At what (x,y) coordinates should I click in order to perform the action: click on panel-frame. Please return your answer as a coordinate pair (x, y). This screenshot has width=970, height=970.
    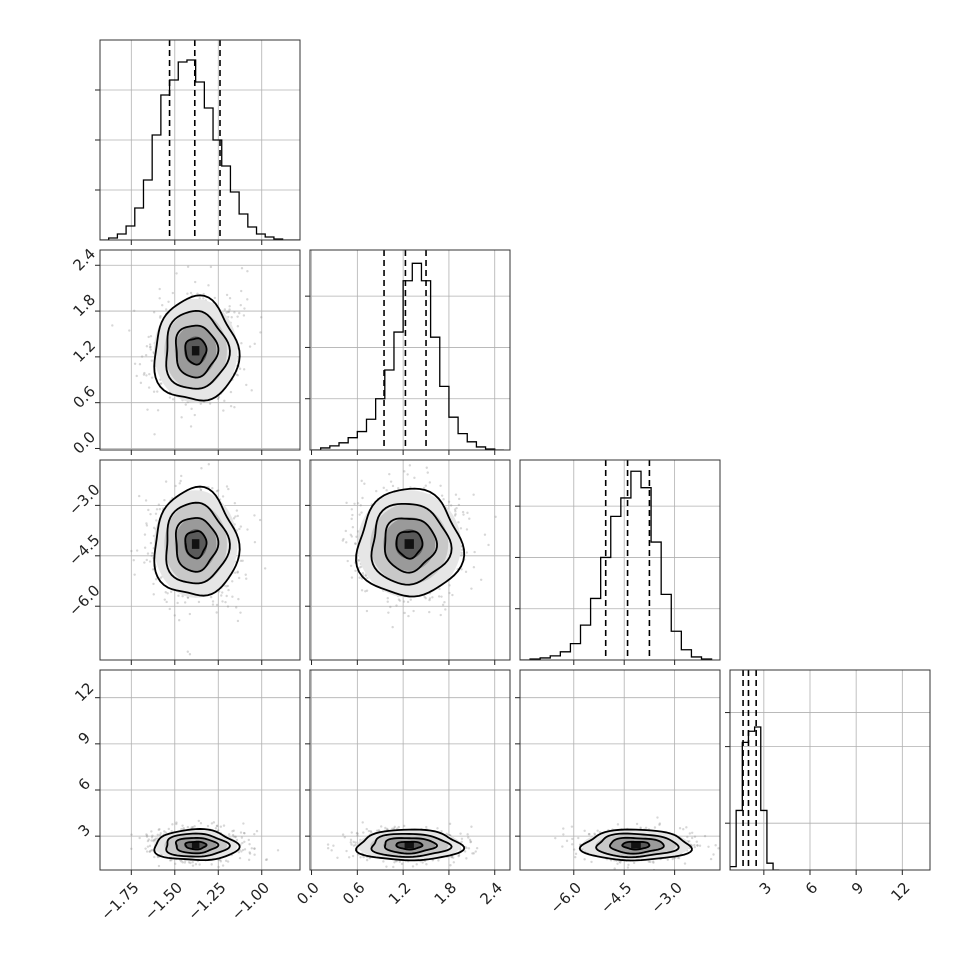
    Looking at the image, I should click on (620, 560).